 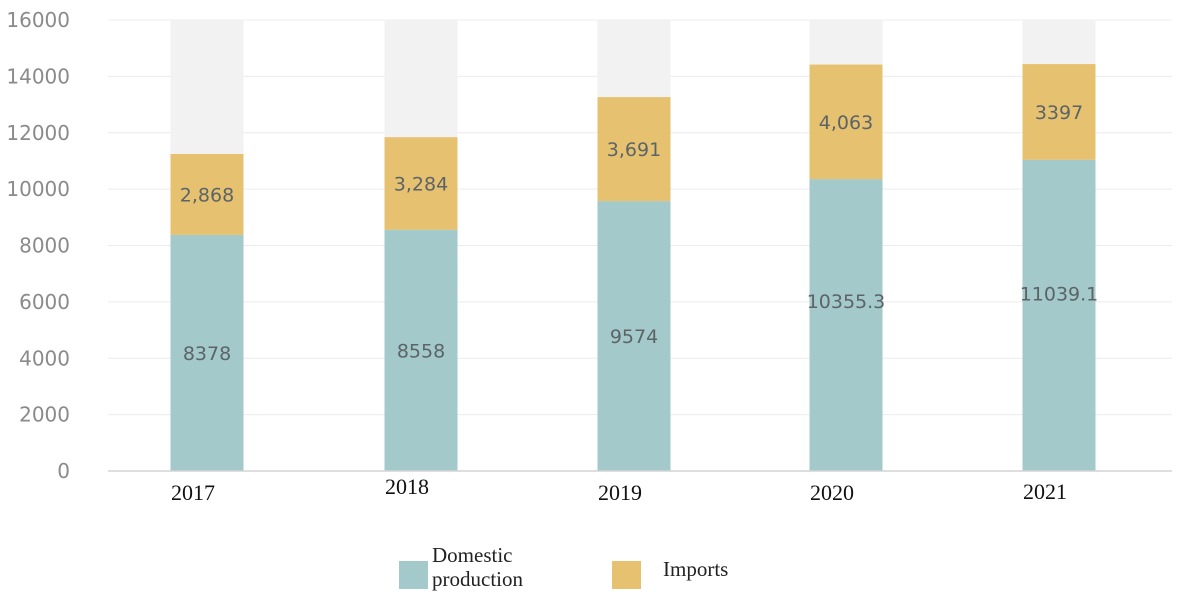 What do you see at coordinates (1059, 294) in the screenshot?
I see `data-label-domestic: 11039.1` at bounding box center [1059, 294].